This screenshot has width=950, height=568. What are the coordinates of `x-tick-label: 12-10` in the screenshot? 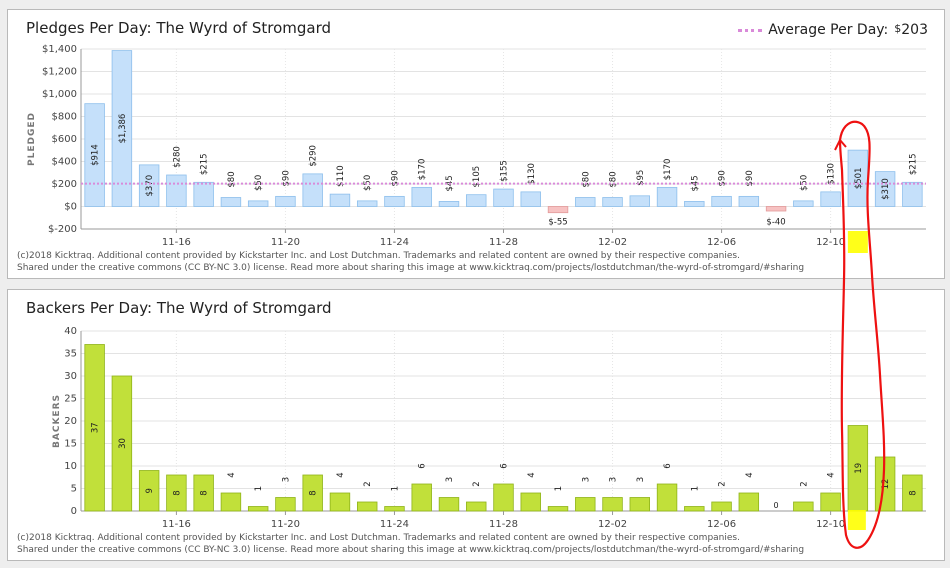 It's located at (830, 242).